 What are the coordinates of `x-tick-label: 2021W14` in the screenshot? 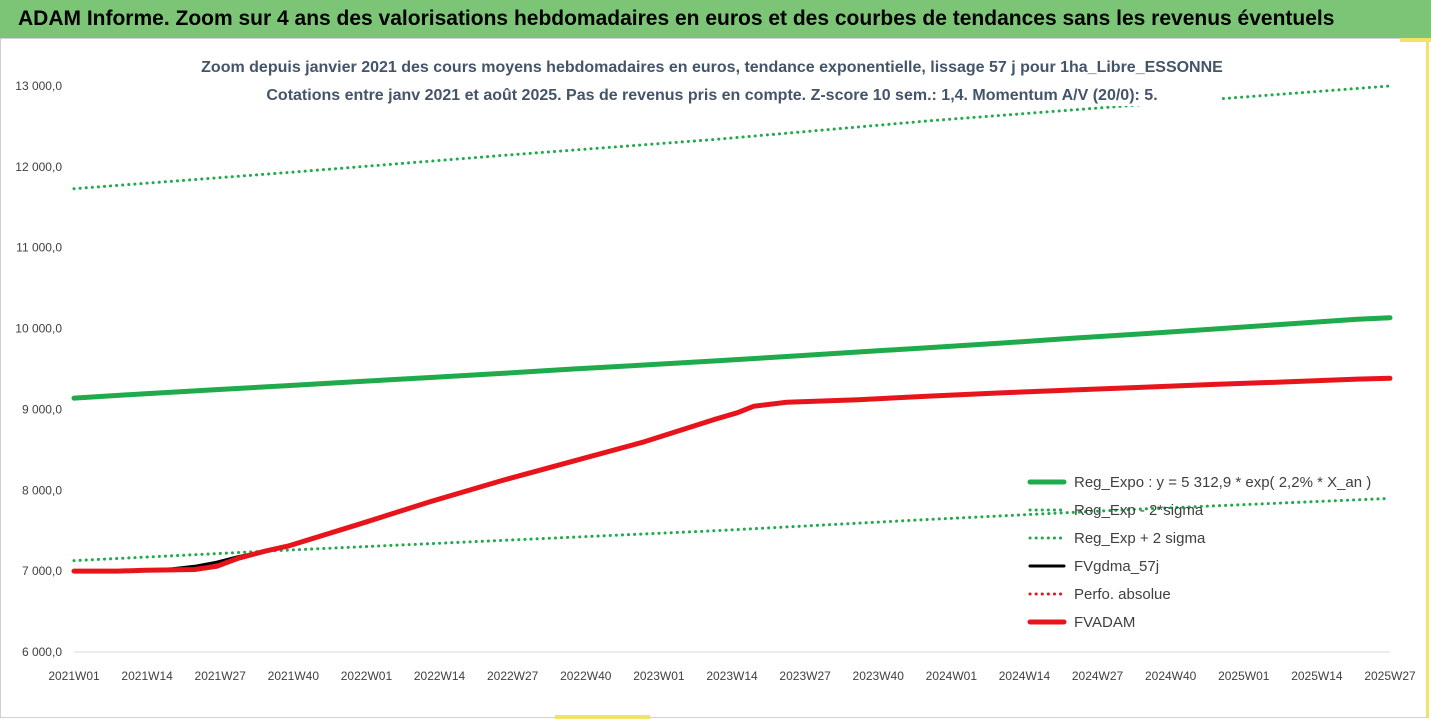 It's located at (147, 676).